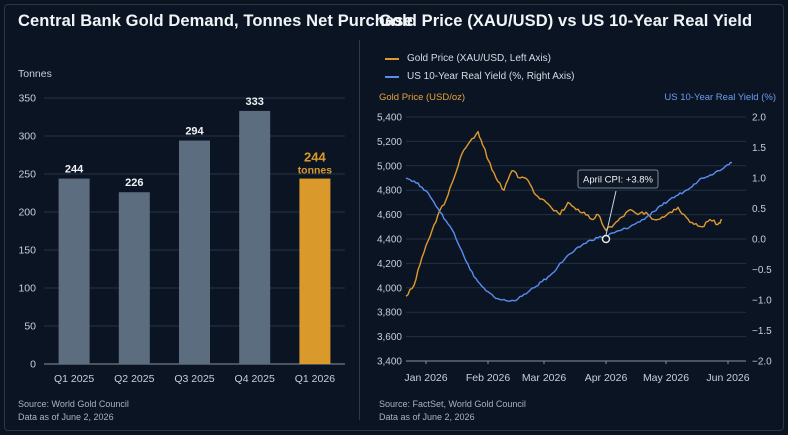  What do you see at coordinates (569, 231) in the screenshot?
I see `real-yield-line` at bounding box center [569, 231].